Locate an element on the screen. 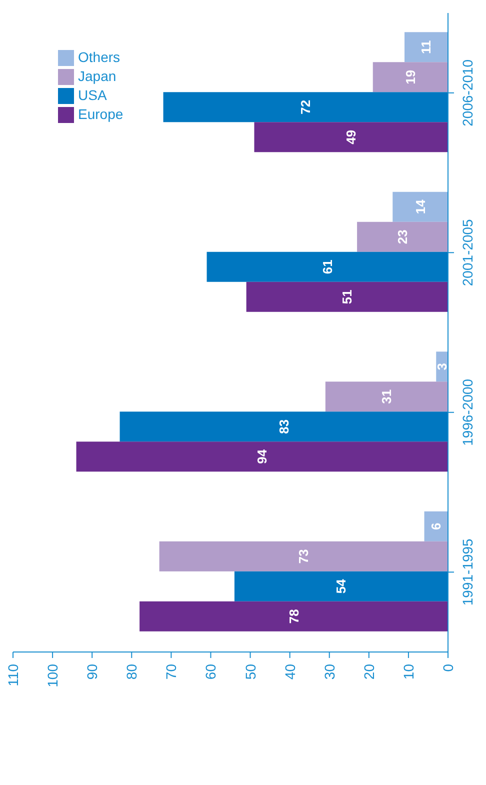 The image size is (486, 785). data-label: 31 is located at coordinates (386, 396).